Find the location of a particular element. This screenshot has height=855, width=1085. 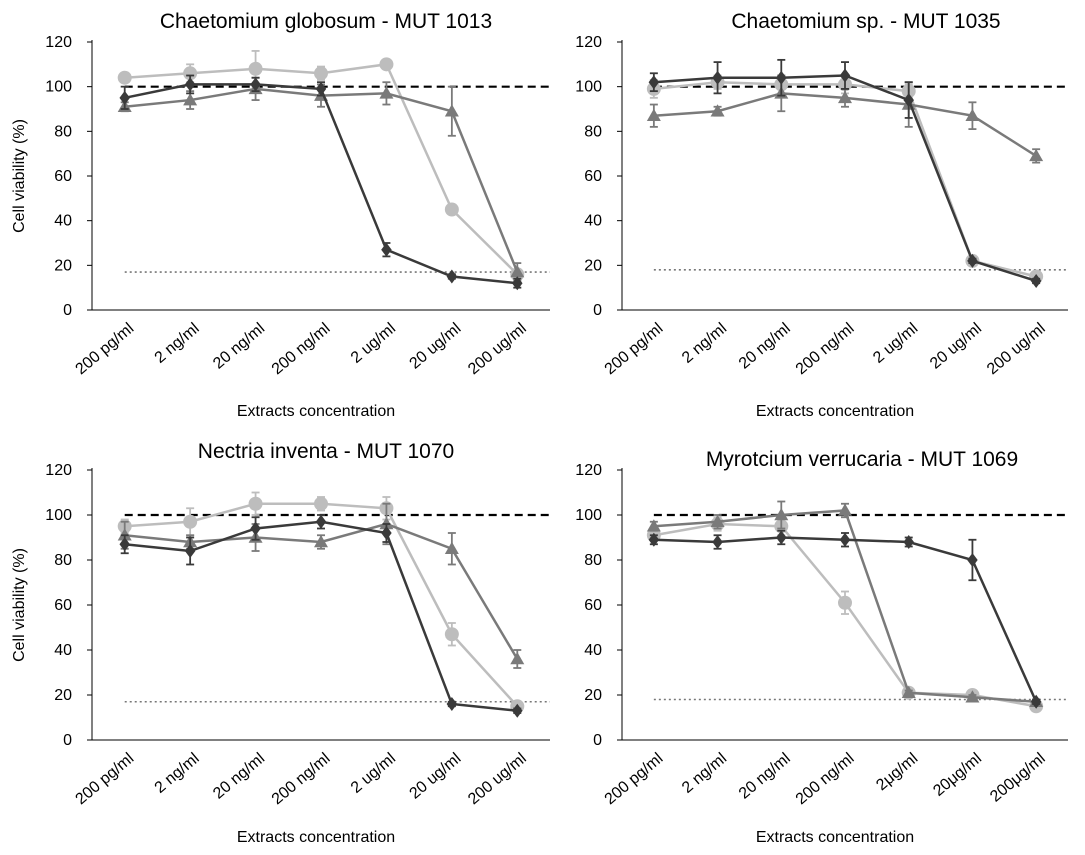

panel-title: Nectria inventa - MUT 1070 is located at coordinates (326, 451).